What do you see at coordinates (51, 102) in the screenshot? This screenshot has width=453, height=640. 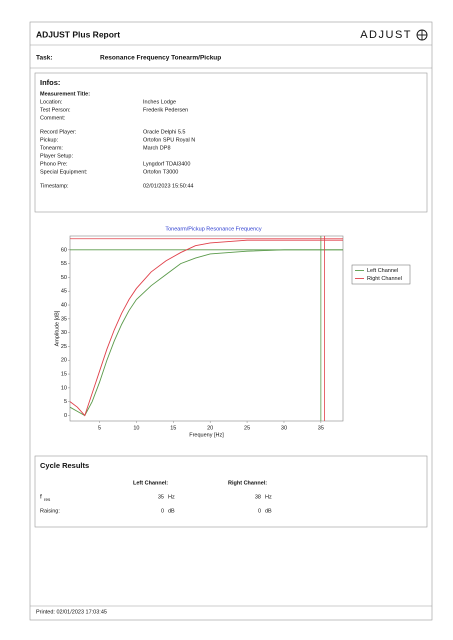 I see `info-label: Location:` at bounding box center [51, 102].